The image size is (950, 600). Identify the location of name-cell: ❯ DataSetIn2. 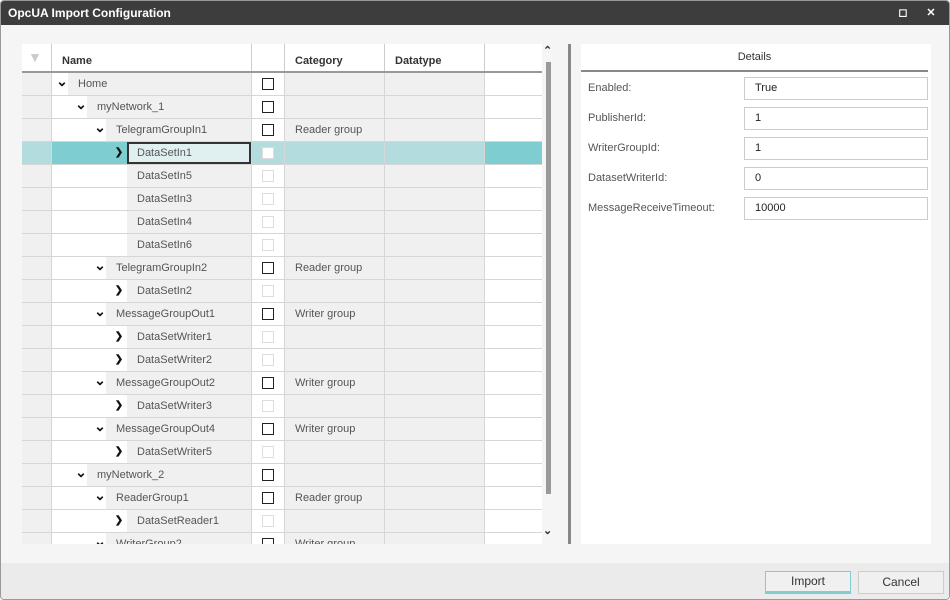
(151, 291).